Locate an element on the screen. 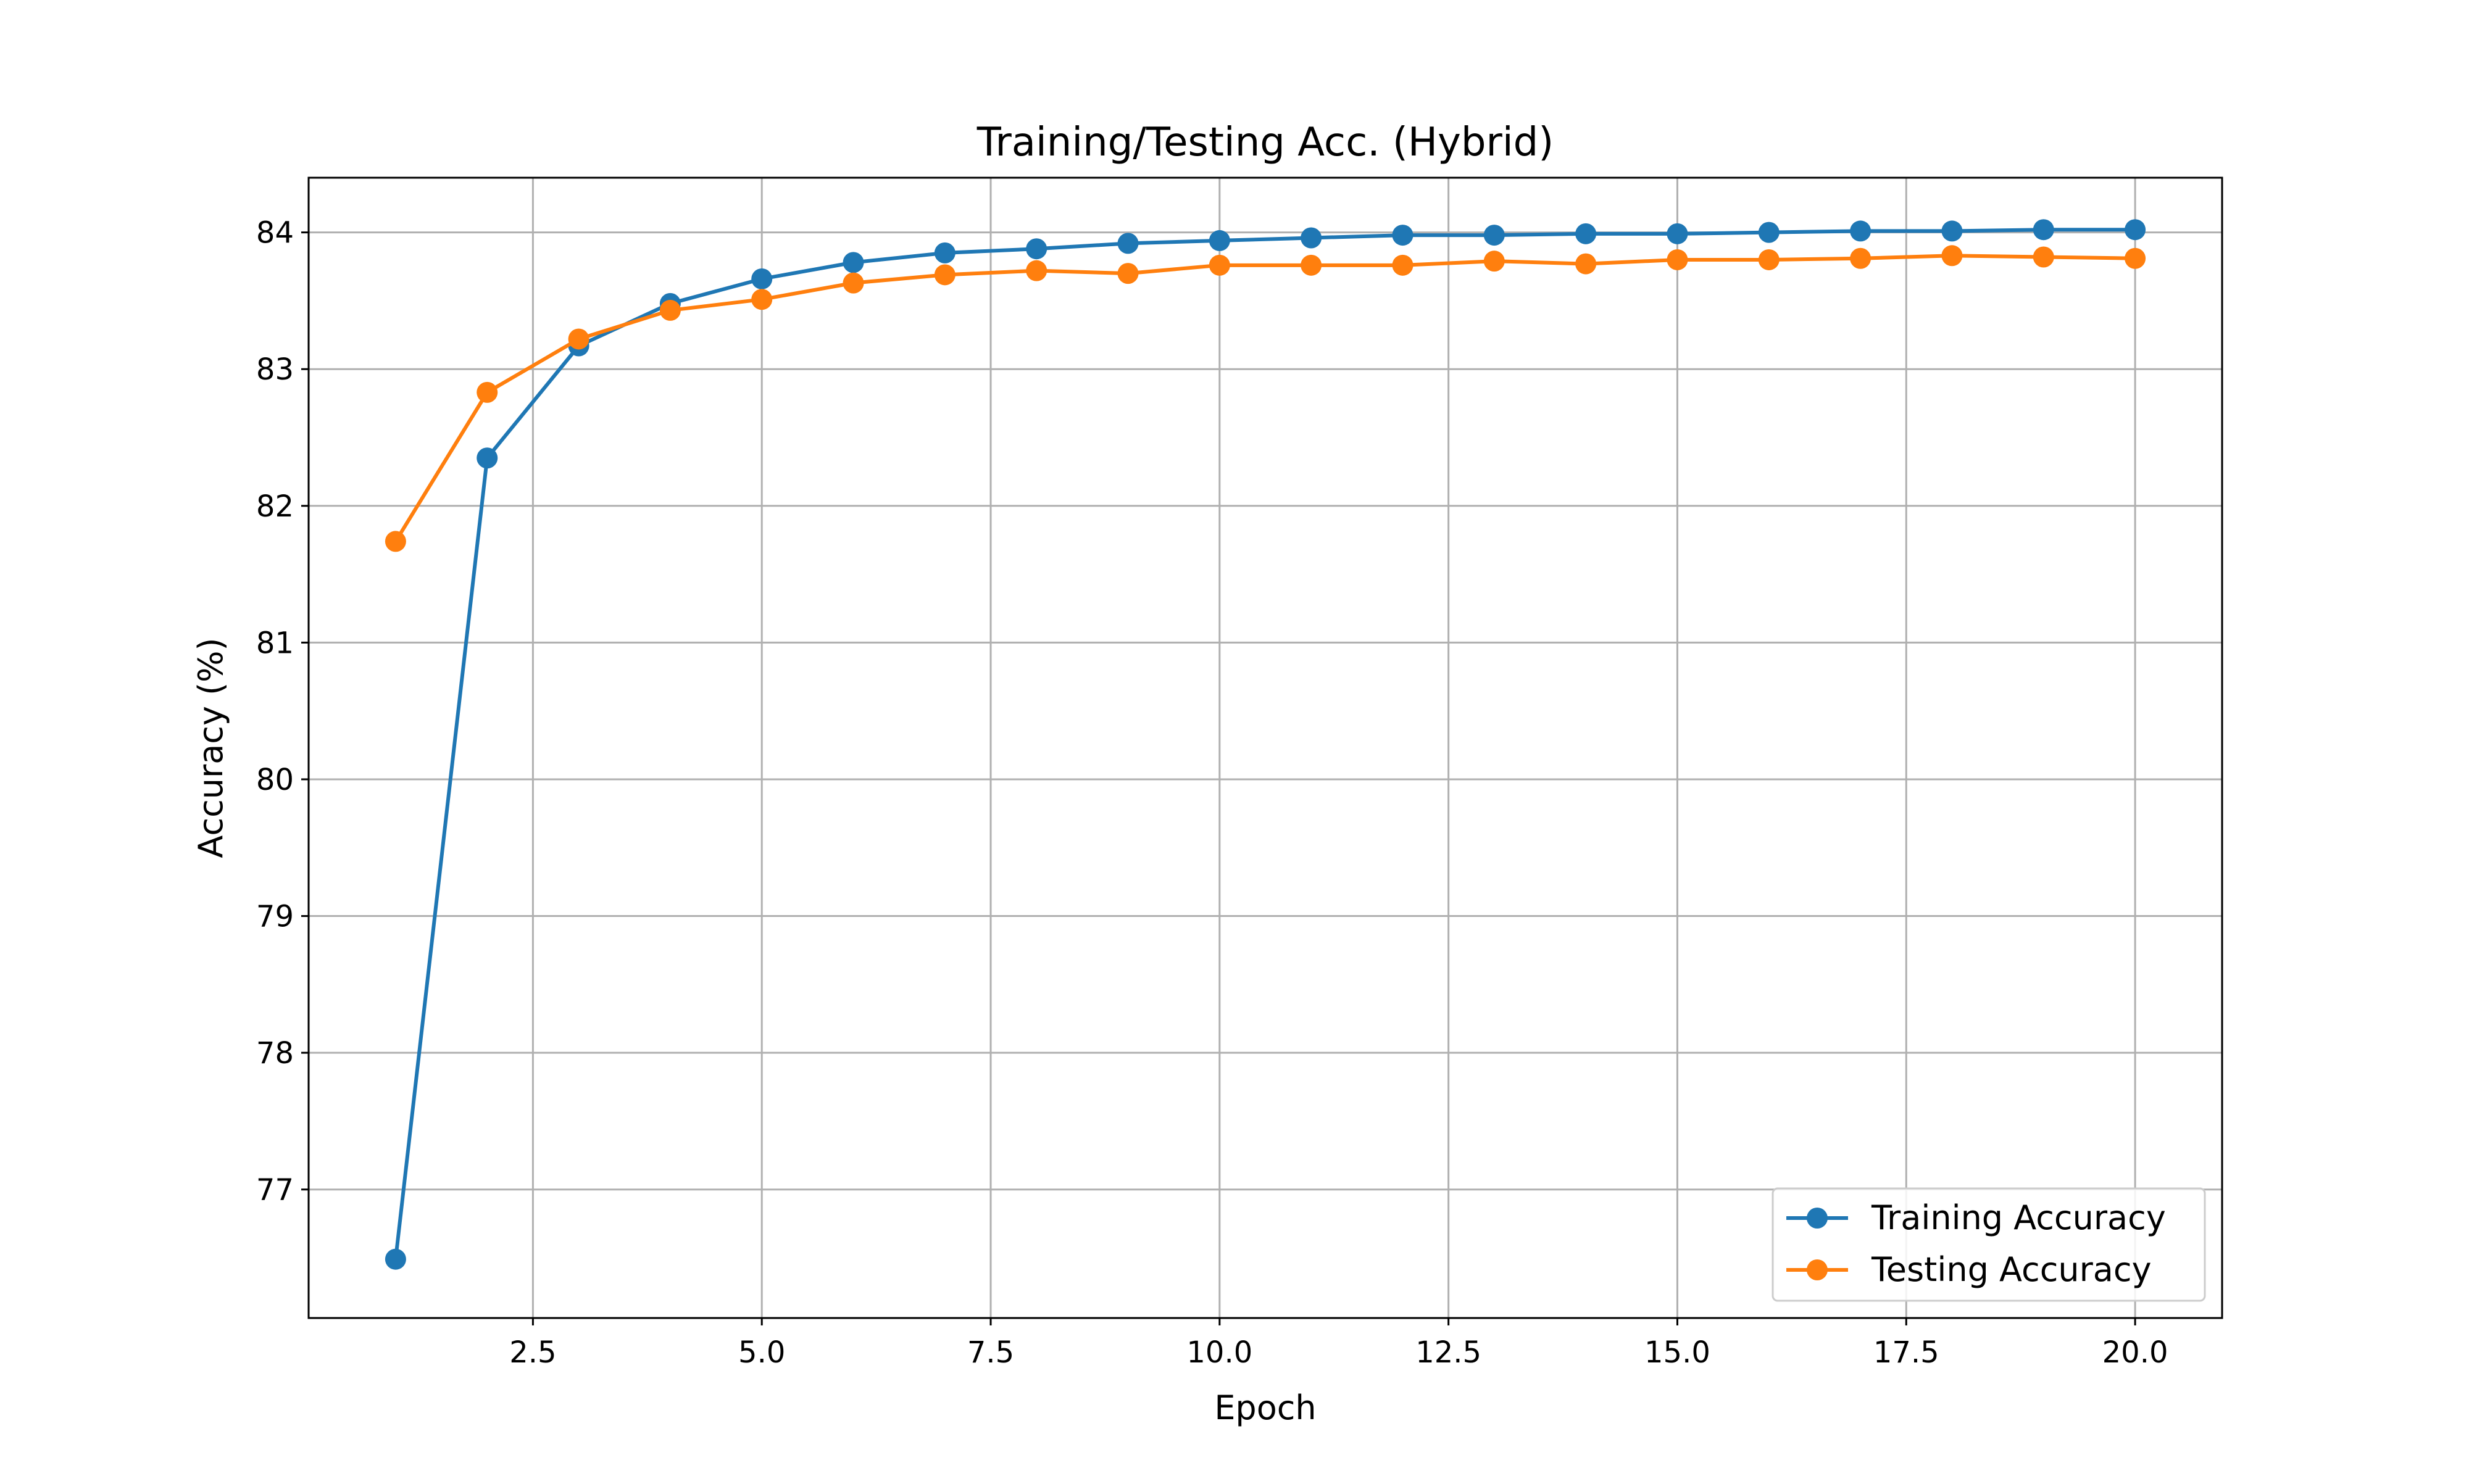 This screenshot has height=1484, width=2469. testing-accuracy-line is located at coordinates (1265, 398).